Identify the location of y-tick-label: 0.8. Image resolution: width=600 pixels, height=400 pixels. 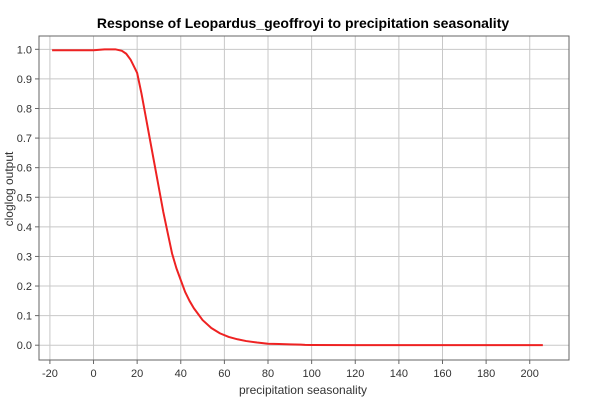
(24, 109).